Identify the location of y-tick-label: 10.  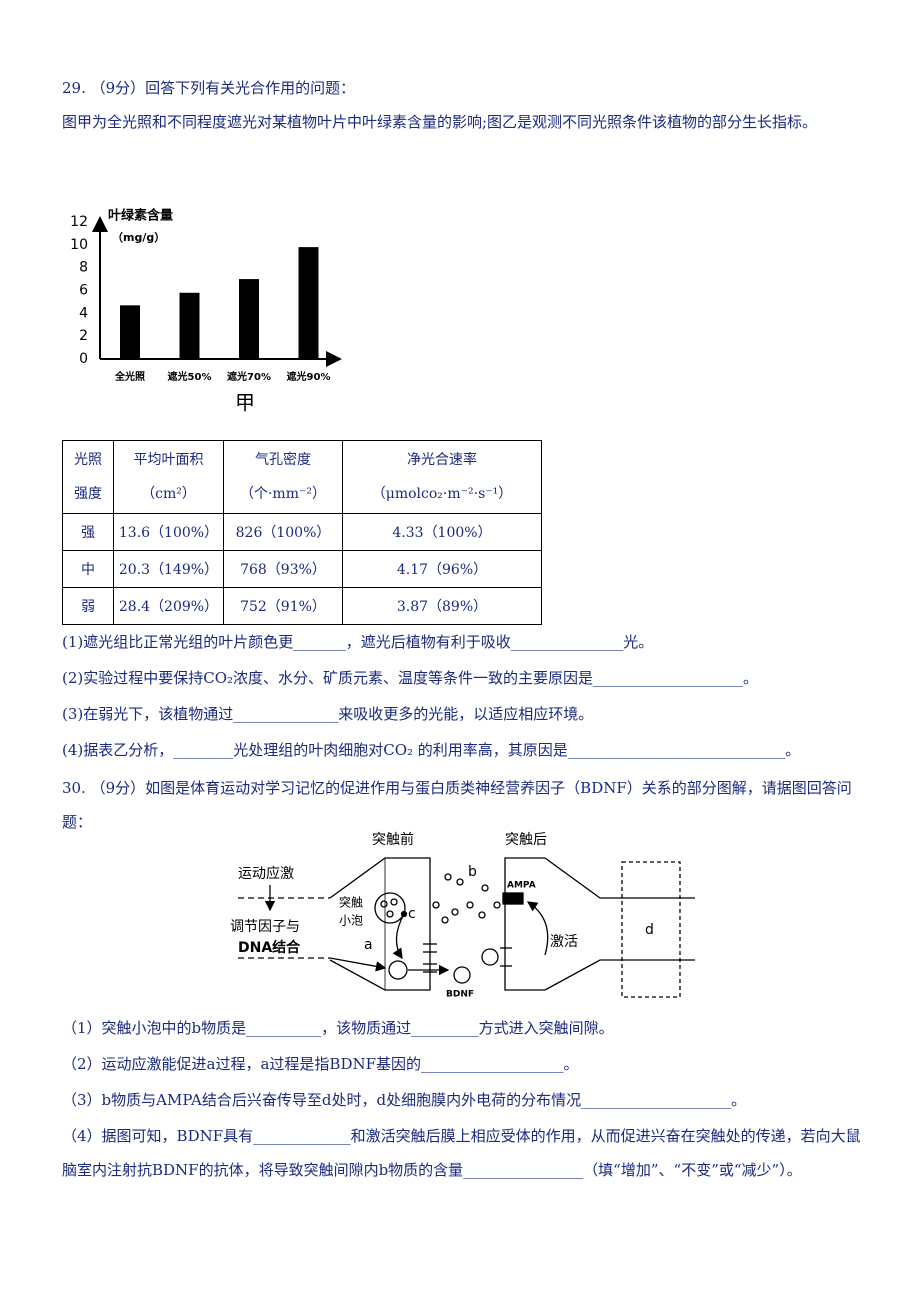
(79, 245).